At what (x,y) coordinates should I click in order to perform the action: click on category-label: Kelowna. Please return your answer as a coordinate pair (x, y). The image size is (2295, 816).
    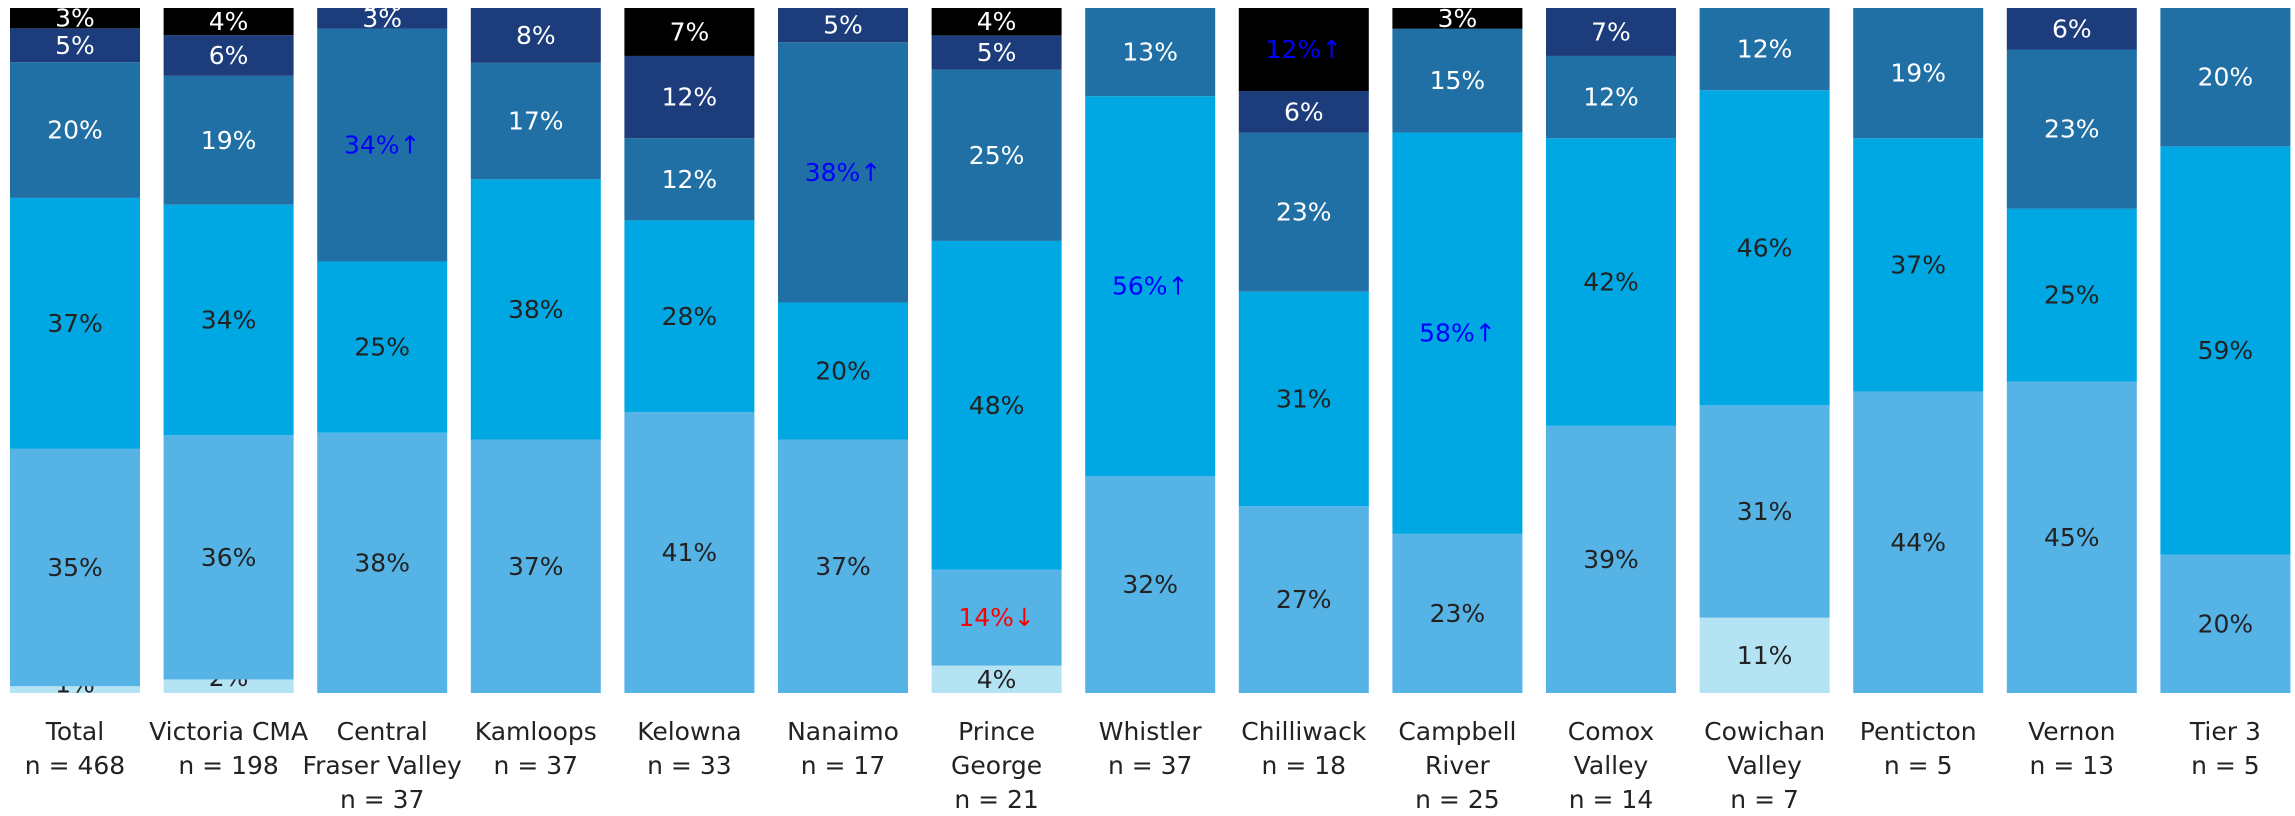
    Looking at the image, I should click on (689, 731).